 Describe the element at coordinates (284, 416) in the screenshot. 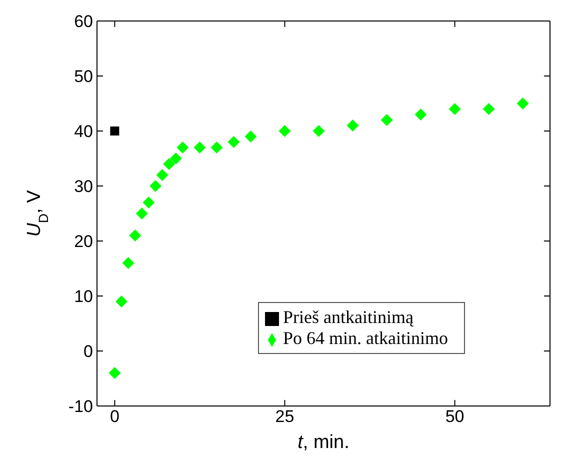

I see `x-tick-label: 25` at that location.